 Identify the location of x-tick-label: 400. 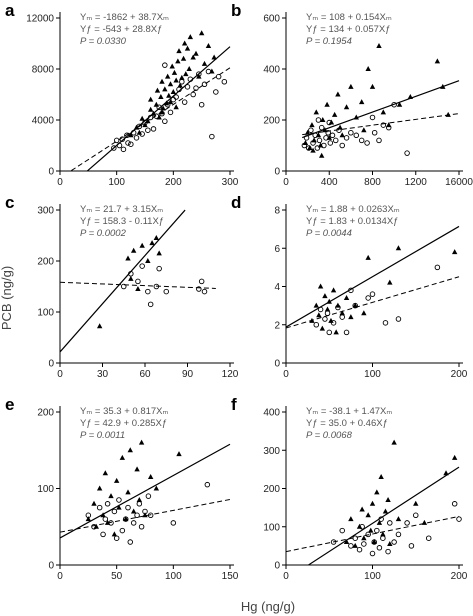
(329, 182).